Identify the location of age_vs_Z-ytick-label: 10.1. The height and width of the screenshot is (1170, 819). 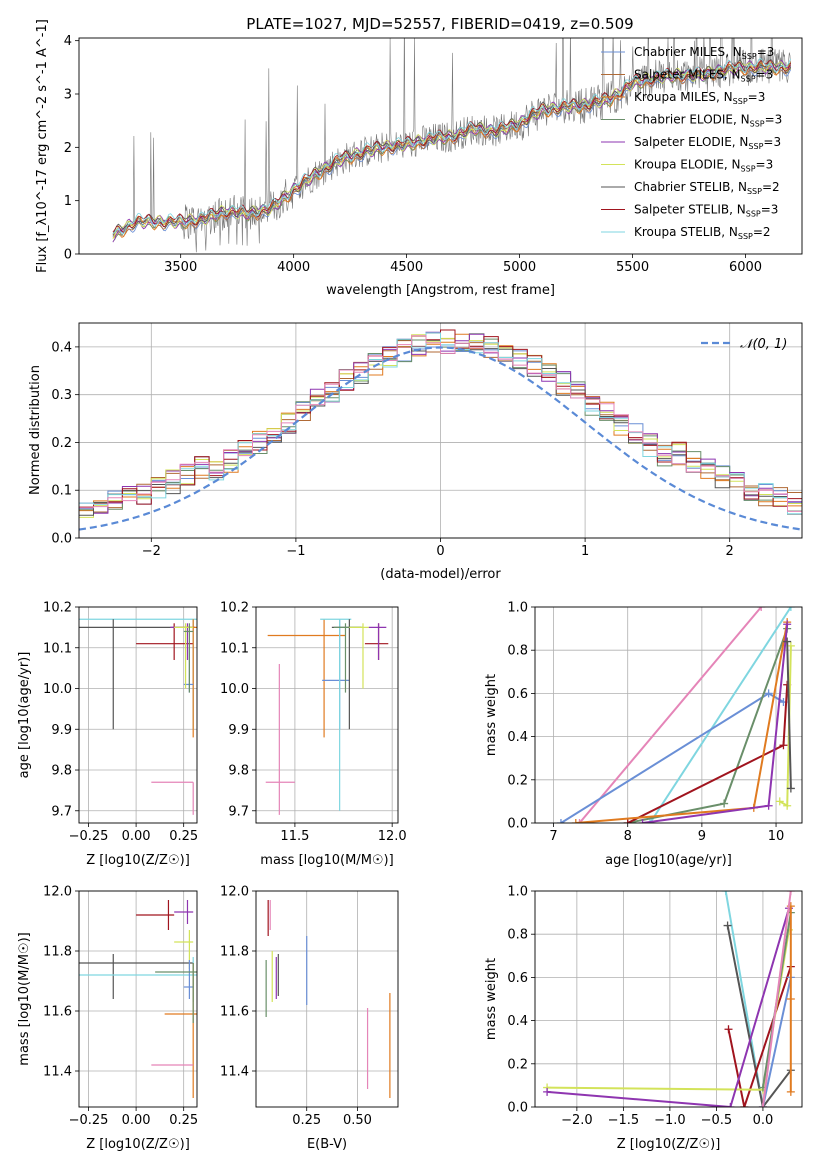
(57, 648).